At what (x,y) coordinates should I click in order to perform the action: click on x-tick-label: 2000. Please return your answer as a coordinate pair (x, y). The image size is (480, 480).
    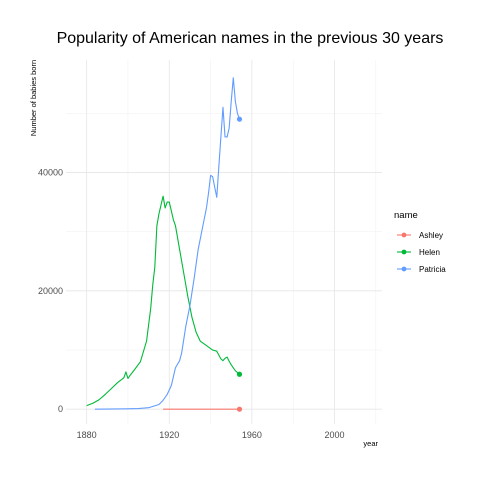
    Looking at the image, I should click on (334, 435).